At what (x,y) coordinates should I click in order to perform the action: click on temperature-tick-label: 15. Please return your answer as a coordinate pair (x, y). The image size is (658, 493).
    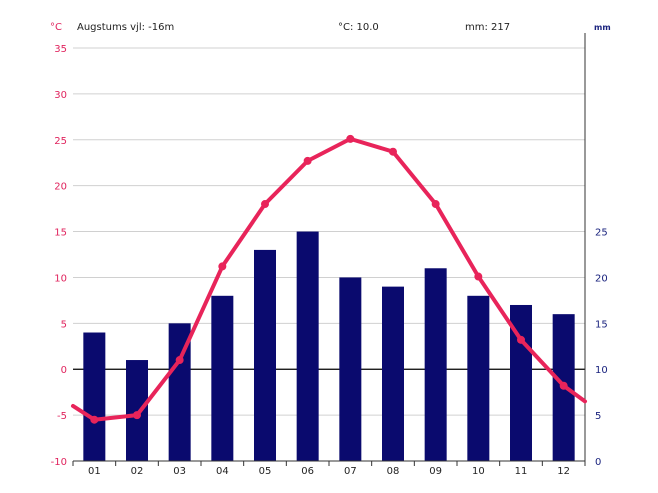
    Looking at the image, I should click on (60, 233).